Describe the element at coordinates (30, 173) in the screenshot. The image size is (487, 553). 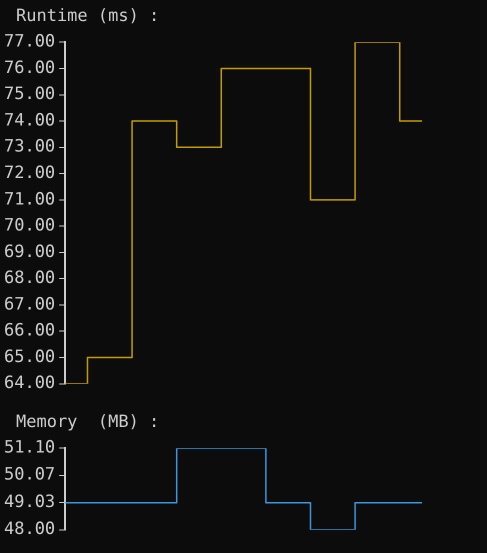
I see `y-tick-label: 72.00` at that location.